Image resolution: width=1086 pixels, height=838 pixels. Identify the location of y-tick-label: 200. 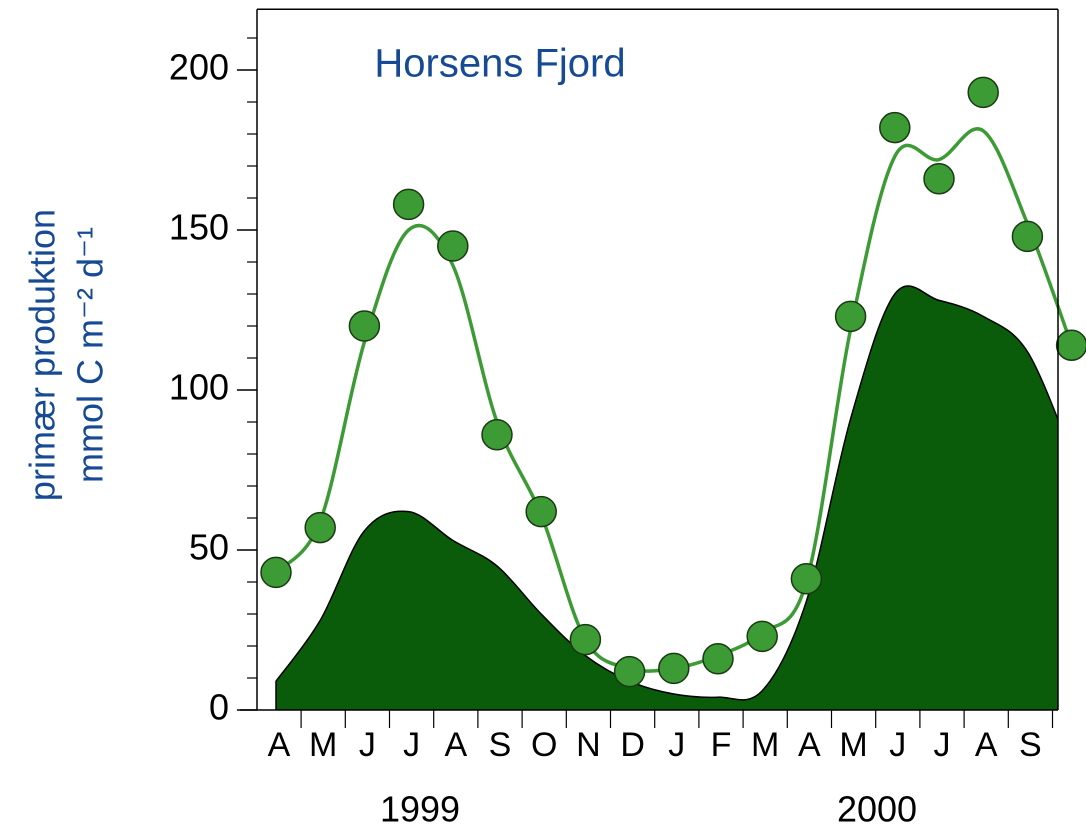
(199, 67).